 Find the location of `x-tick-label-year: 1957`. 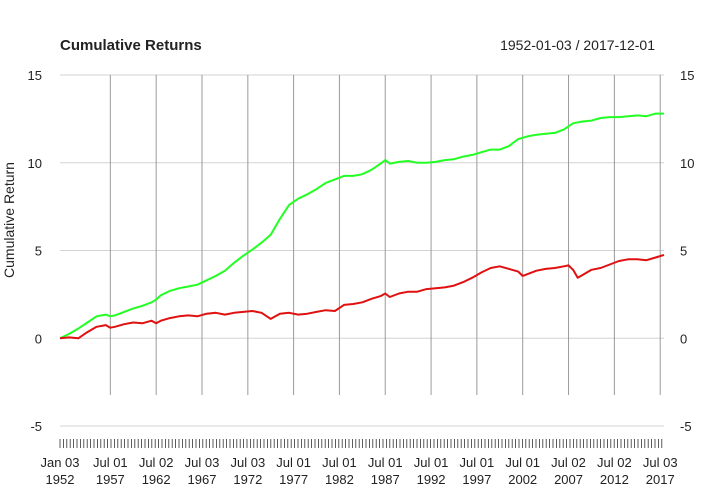

x-tick-label-year: 1957 is located at coordinates (110, 479).